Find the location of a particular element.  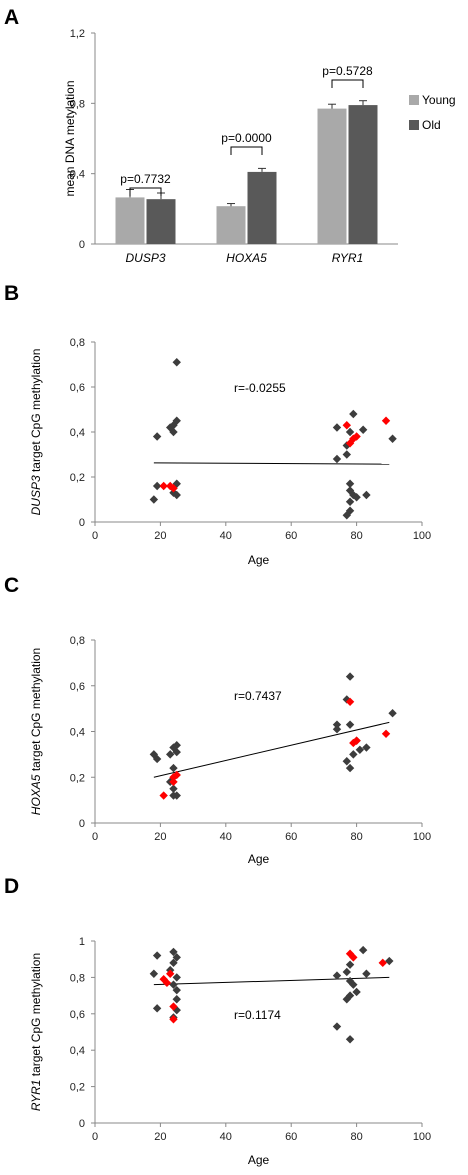

panel-label-b: B is located at coordinates (11, 293).